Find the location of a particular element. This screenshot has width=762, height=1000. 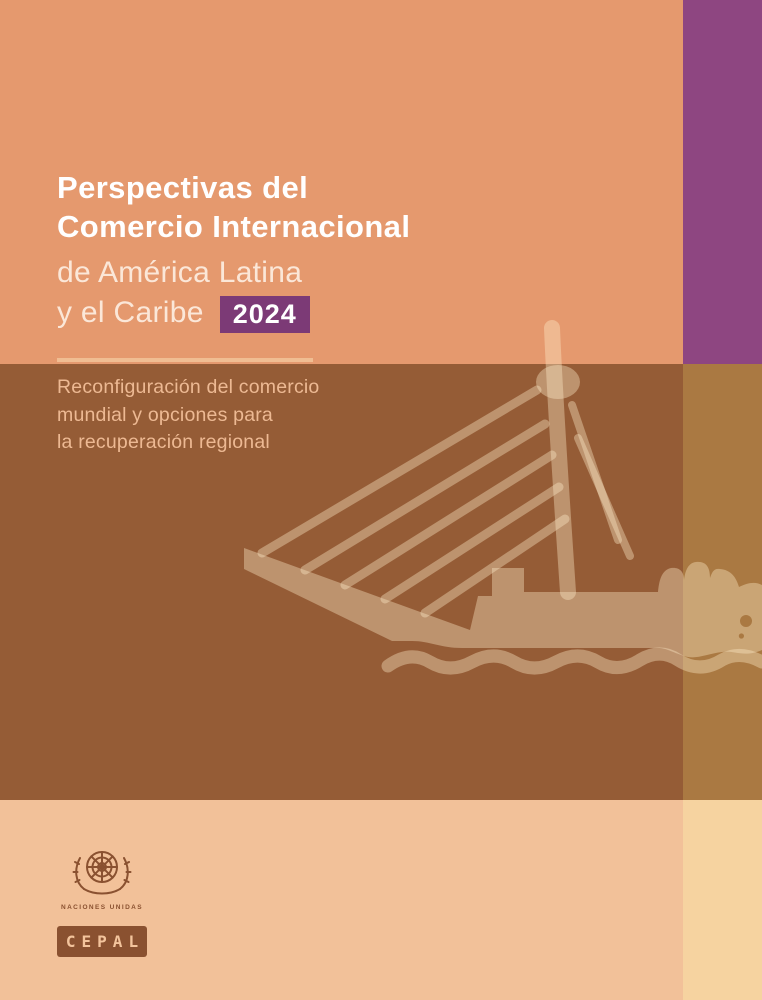

title-line-1: Perspectivas del is located at coordinates (183, 187).